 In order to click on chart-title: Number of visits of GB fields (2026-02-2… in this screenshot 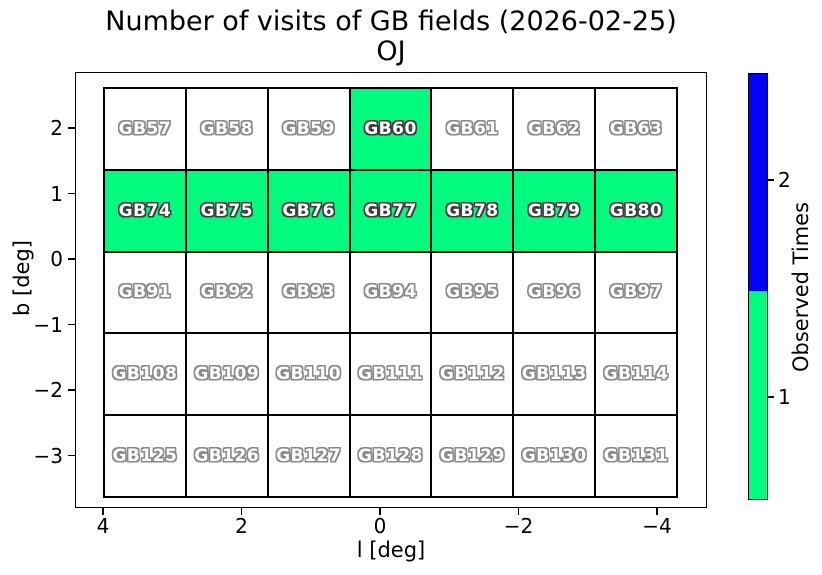, I will do `click(391, 21)`.